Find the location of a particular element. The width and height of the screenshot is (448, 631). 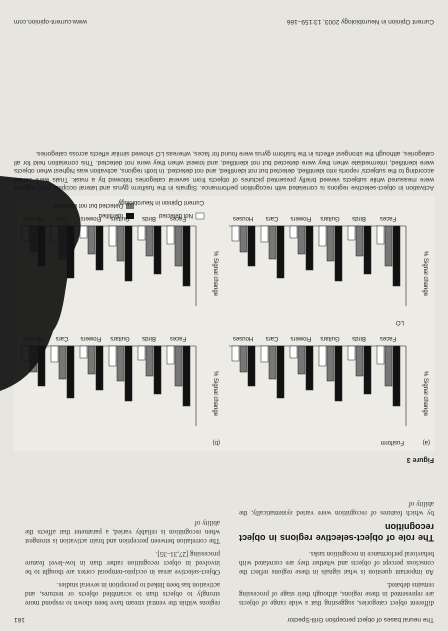

row-label: LO is located at coordinates (400, 322).